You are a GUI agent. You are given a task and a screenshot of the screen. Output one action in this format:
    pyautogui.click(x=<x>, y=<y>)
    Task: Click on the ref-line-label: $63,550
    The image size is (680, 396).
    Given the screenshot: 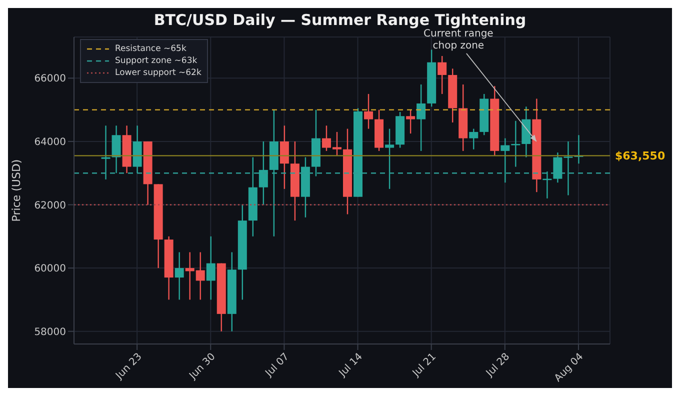 What is the action you would take?
    pyautogui.click(x=640, y=156)
    